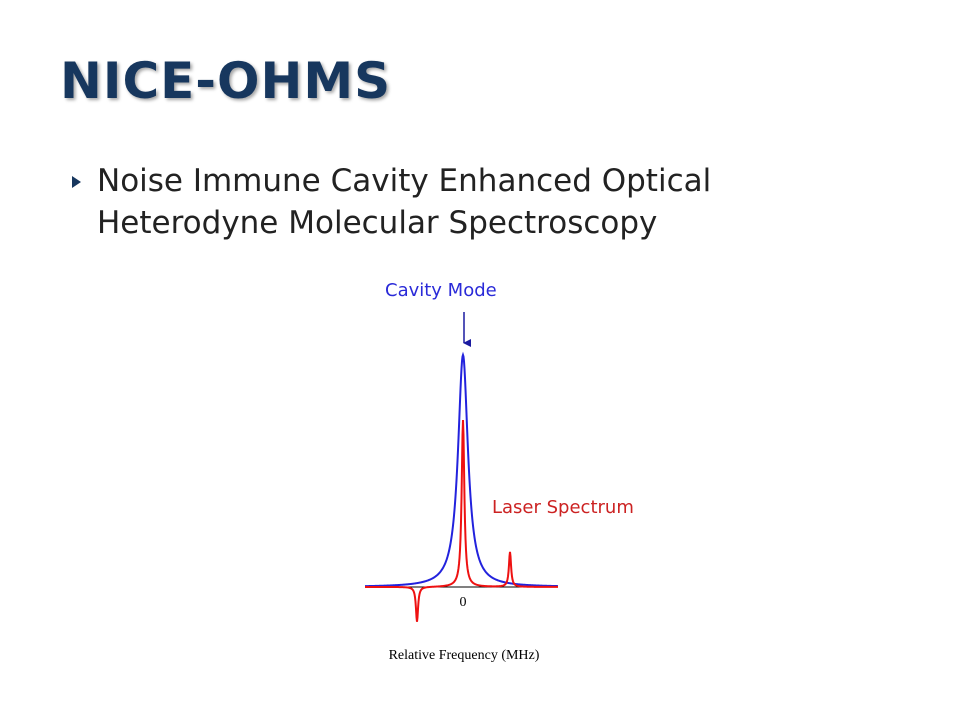  What do you see at coordinates (461, 520) in the screenshot?
I see `laser-curve` at bounding box center [461, 520].